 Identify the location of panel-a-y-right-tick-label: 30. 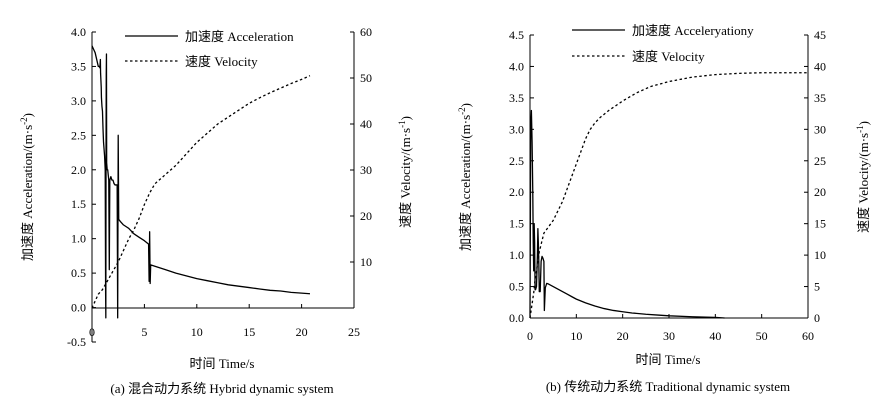
(366, 170).